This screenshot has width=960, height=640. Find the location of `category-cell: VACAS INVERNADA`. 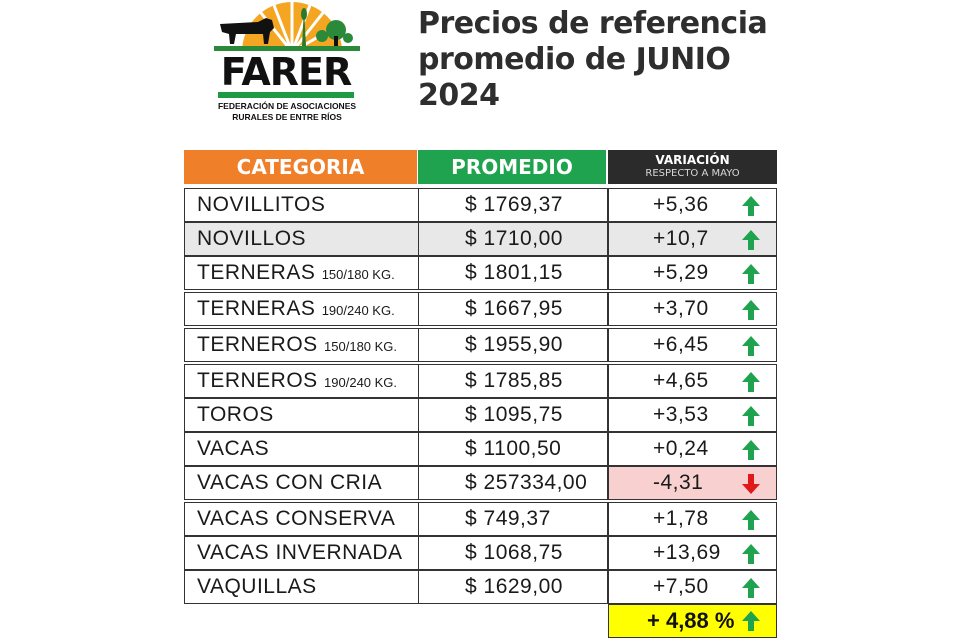

category-cell: VACAS INVERNADA is located at coordinates (301, 553).